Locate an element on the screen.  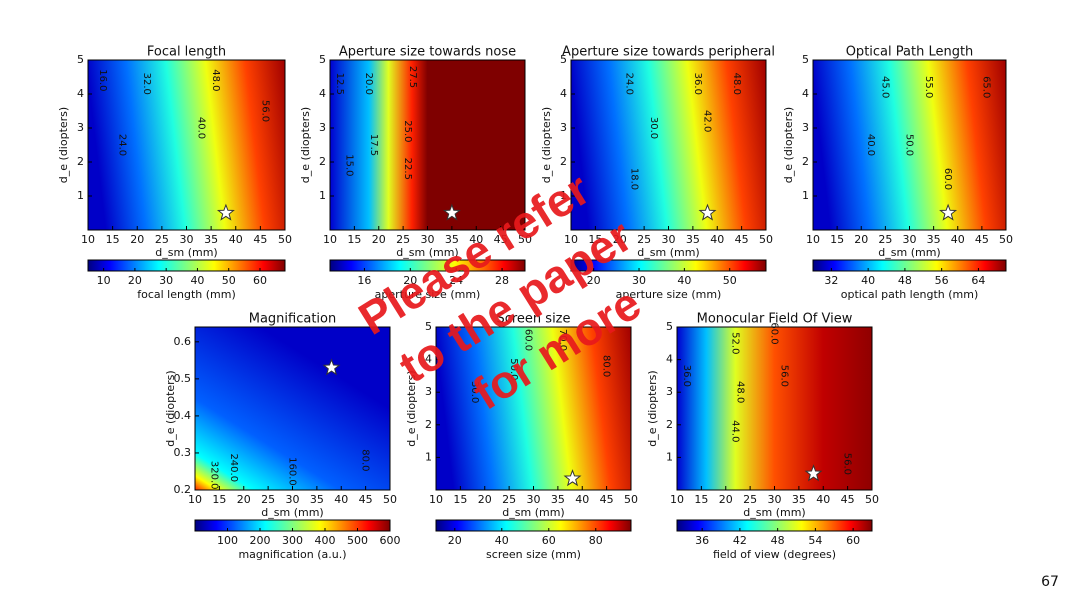
chart-title: Aperture size towards peripheral is located at coordinates (668, 52).